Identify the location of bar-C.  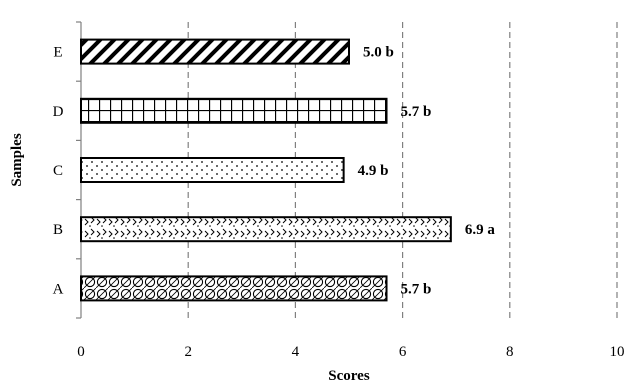
(212, 170).